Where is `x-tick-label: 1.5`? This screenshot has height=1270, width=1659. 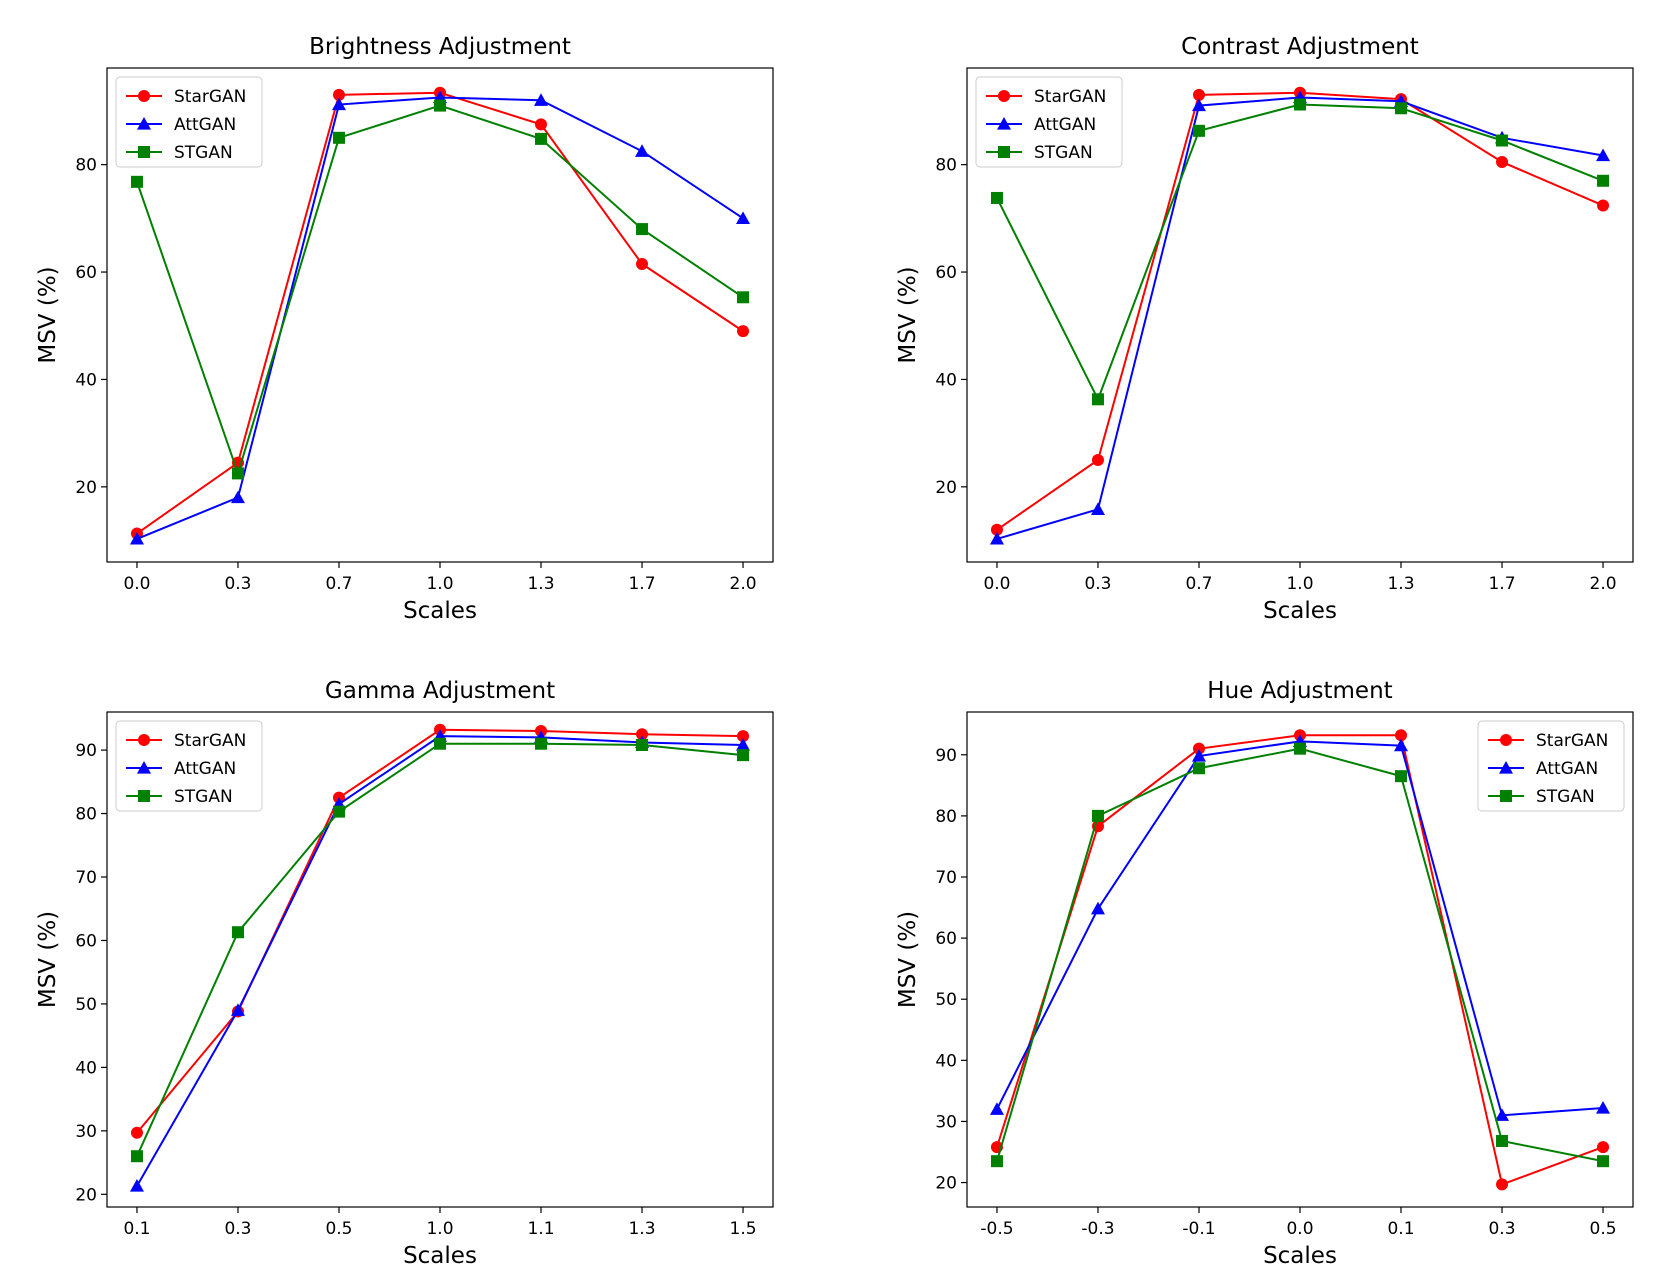
x-tick-label: 1.5 is located at coordinates (743, 1229).